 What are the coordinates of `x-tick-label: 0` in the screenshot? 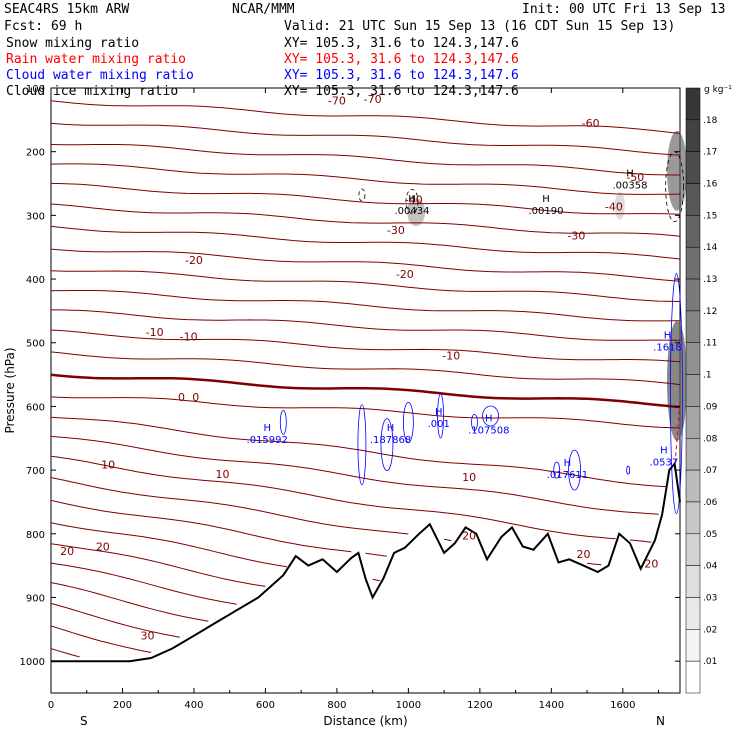 It's located at (51, 705).